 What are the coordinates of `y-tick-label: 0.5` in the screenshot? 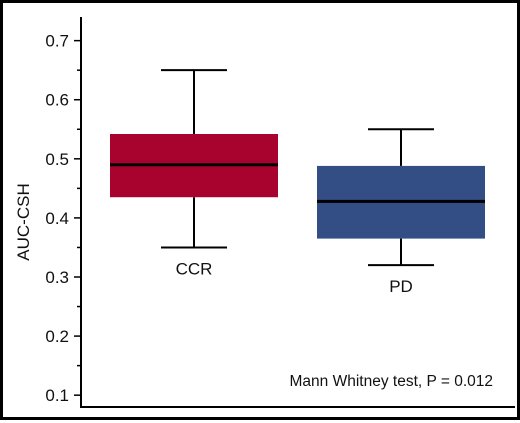 It's located at (57, 159).